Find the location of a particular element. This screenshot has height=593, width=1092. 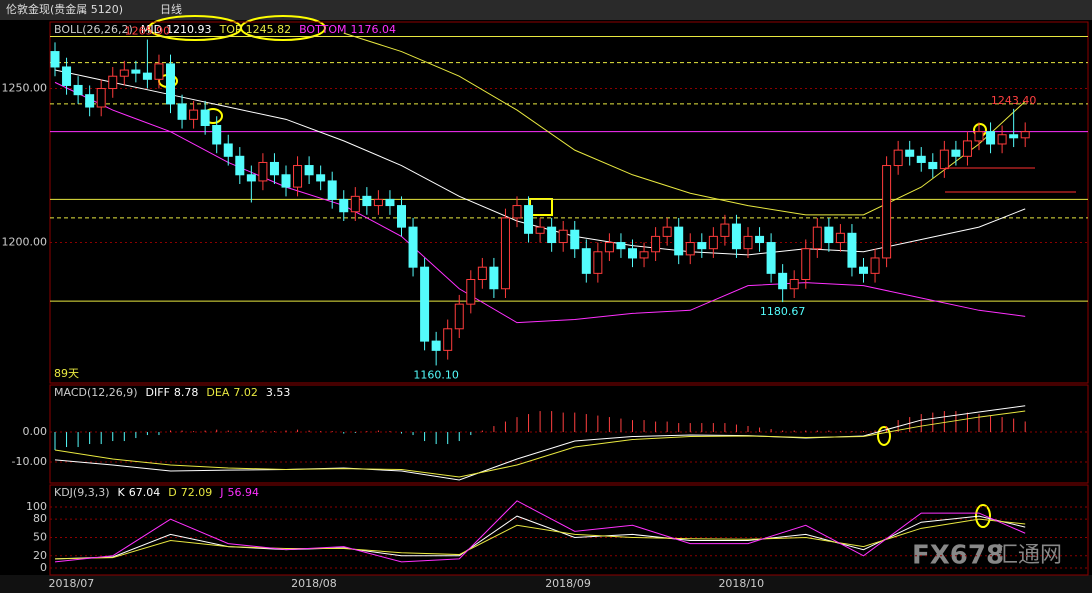

legend-value: 72.09 is located at coordinates (197, 492).